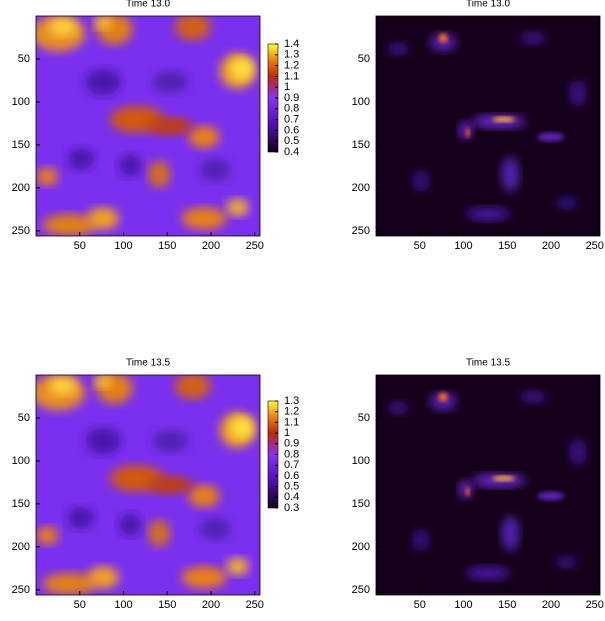 Image resolution: width=605 pixels, height=621 pixels. What do you see at coordinates (287, 433) in the screenshot?
I see `colorbar-tick-label: 1` at bounding box center [287, 433].